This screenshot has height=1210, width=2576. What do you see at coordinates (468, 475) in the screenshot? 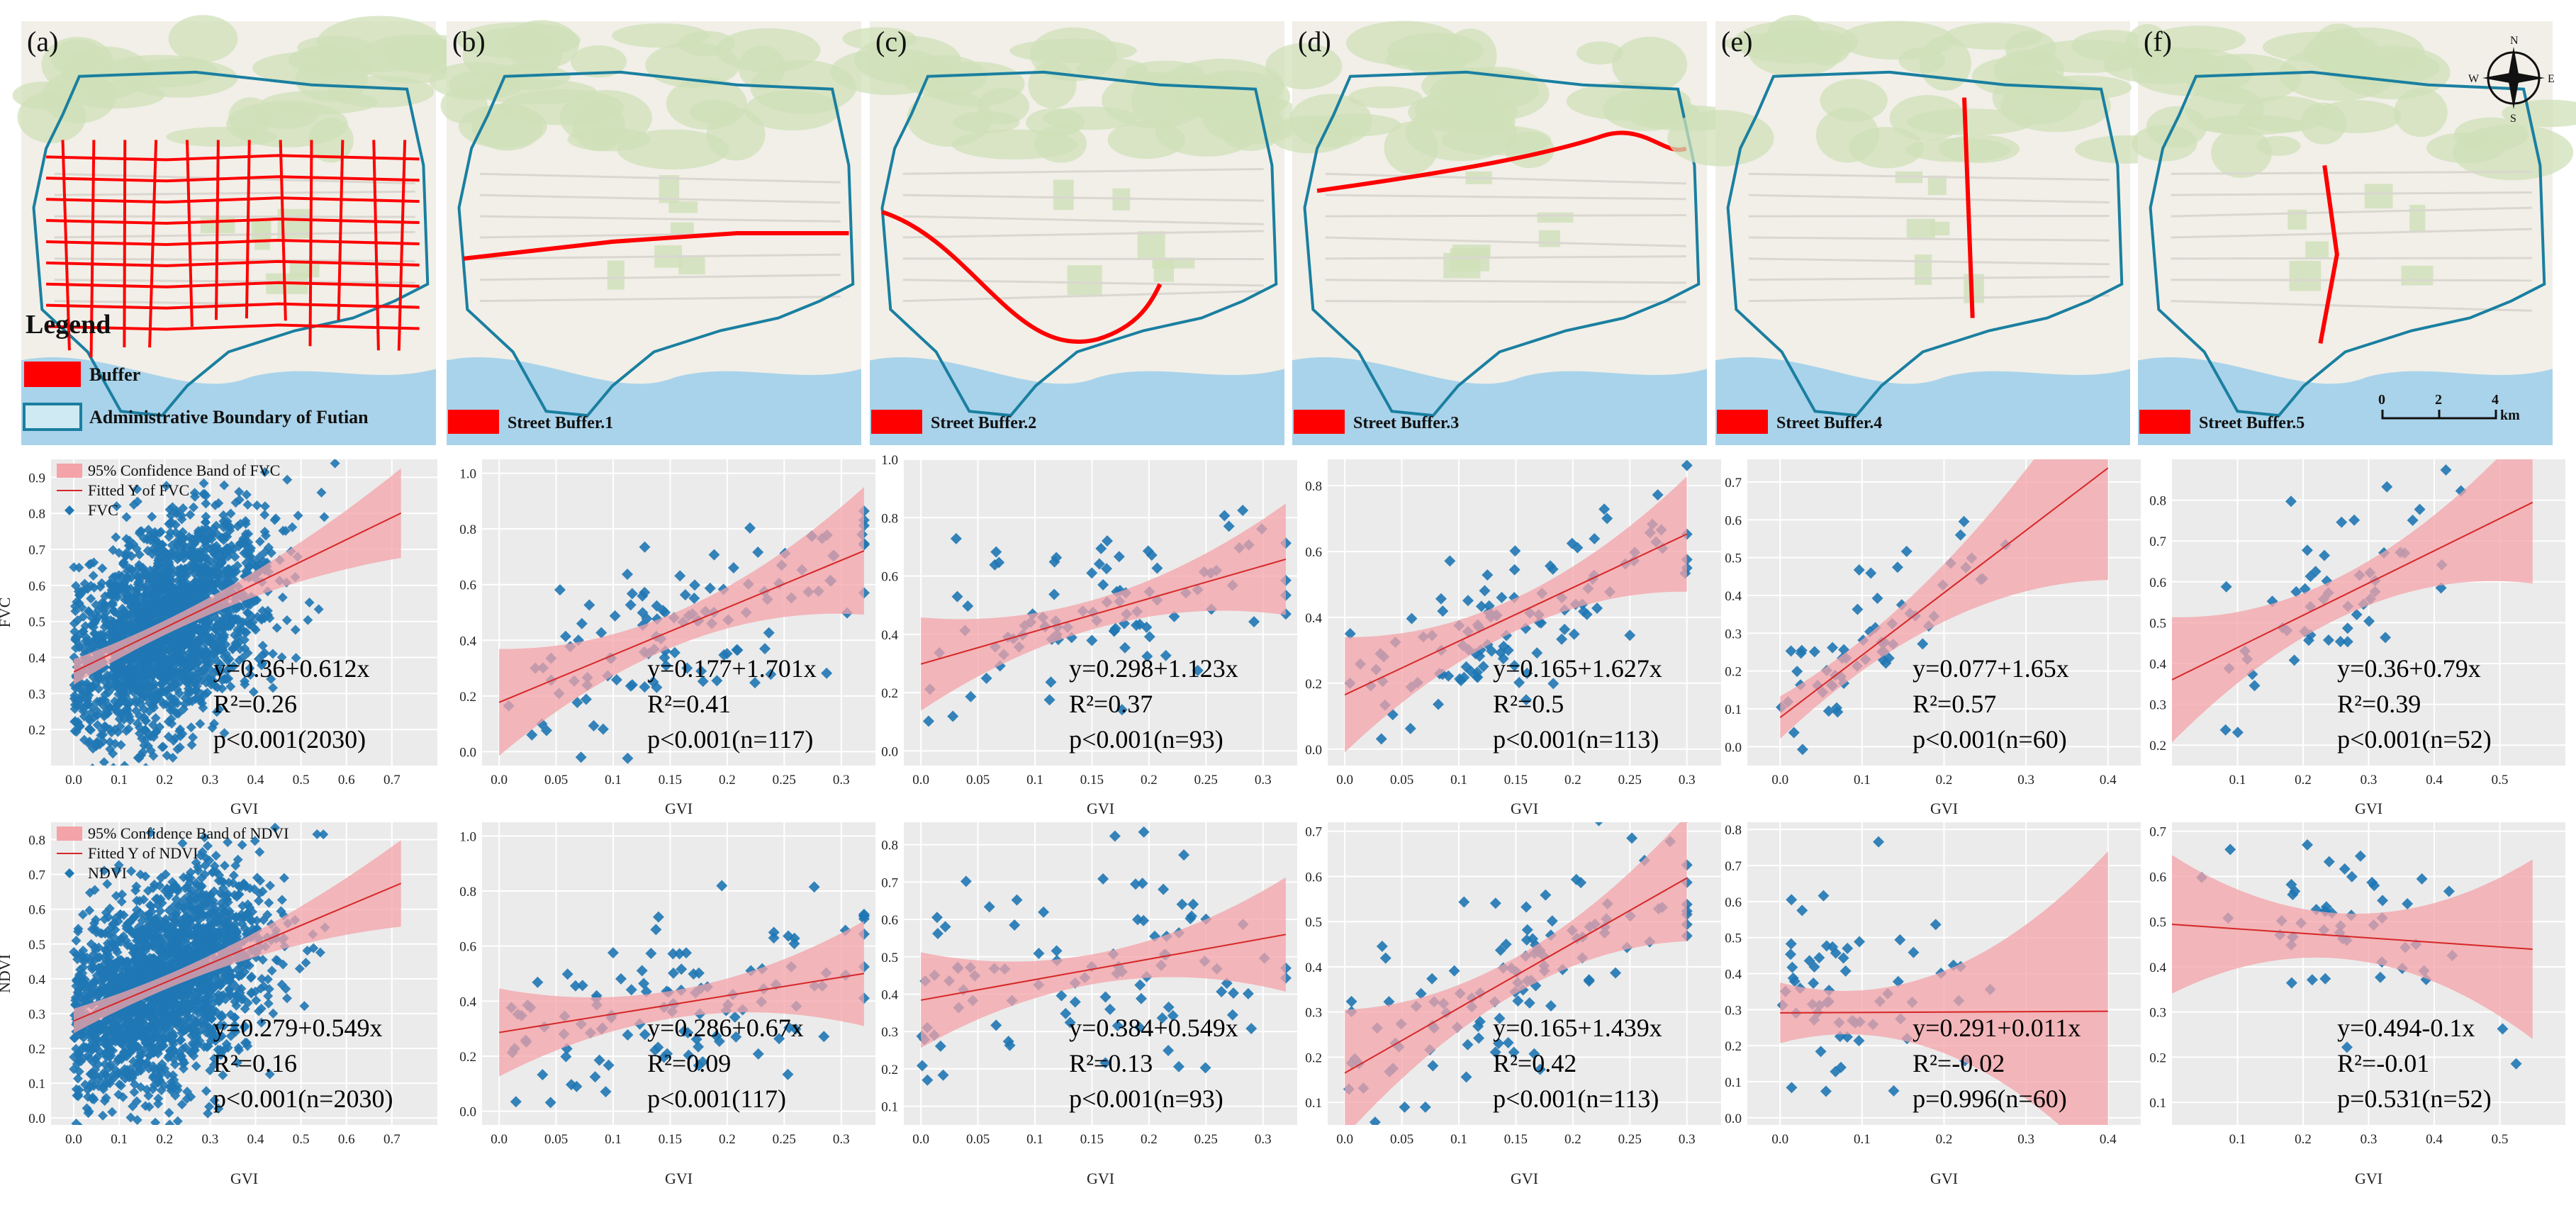
I see `y-tick-label: 1.0` at bounding box center [468, 475].